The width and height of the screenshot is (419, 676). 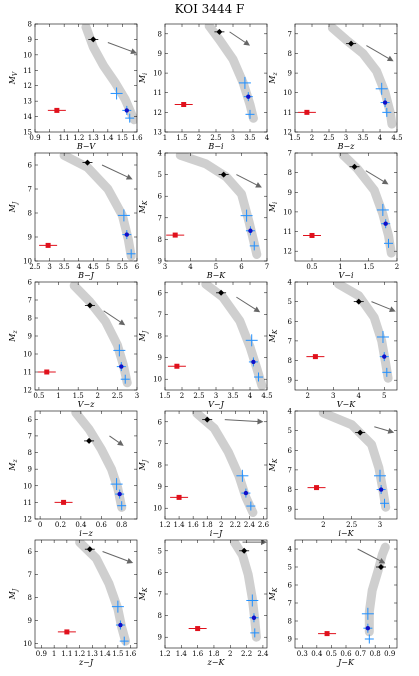 What do you see at coordinates (216, 662) in the screenshot?
I see `x-axis-label: z−K` at bounding box center [216, 662].